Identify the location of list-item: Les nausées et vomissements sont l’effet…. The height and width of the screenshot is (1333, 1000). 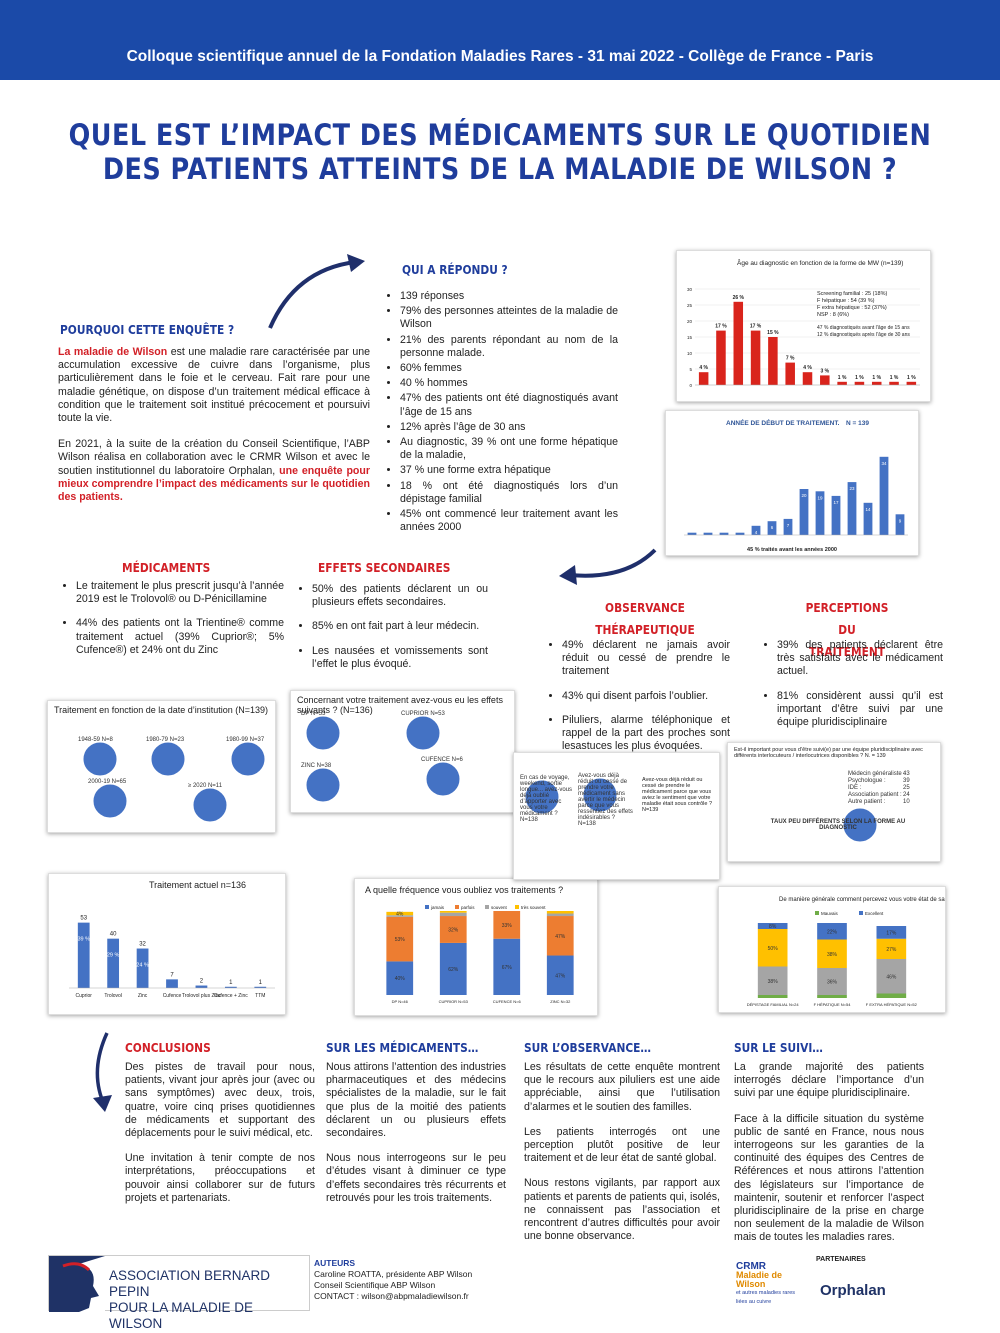
(400, 658).